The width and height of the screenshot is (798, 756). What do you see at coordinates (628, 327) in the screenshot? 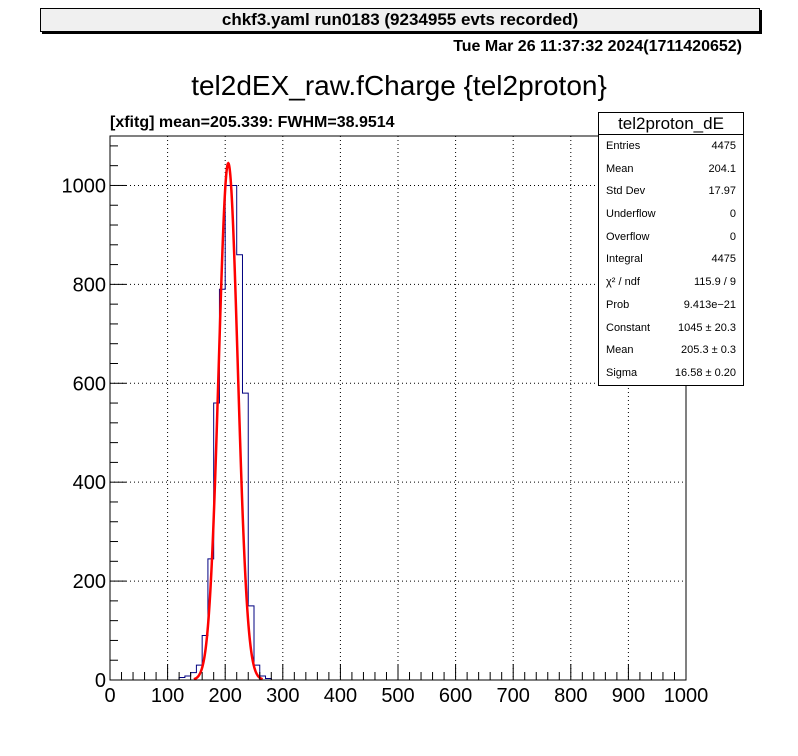
I see `stats-key: Constant` at bounding box center [628, 327].